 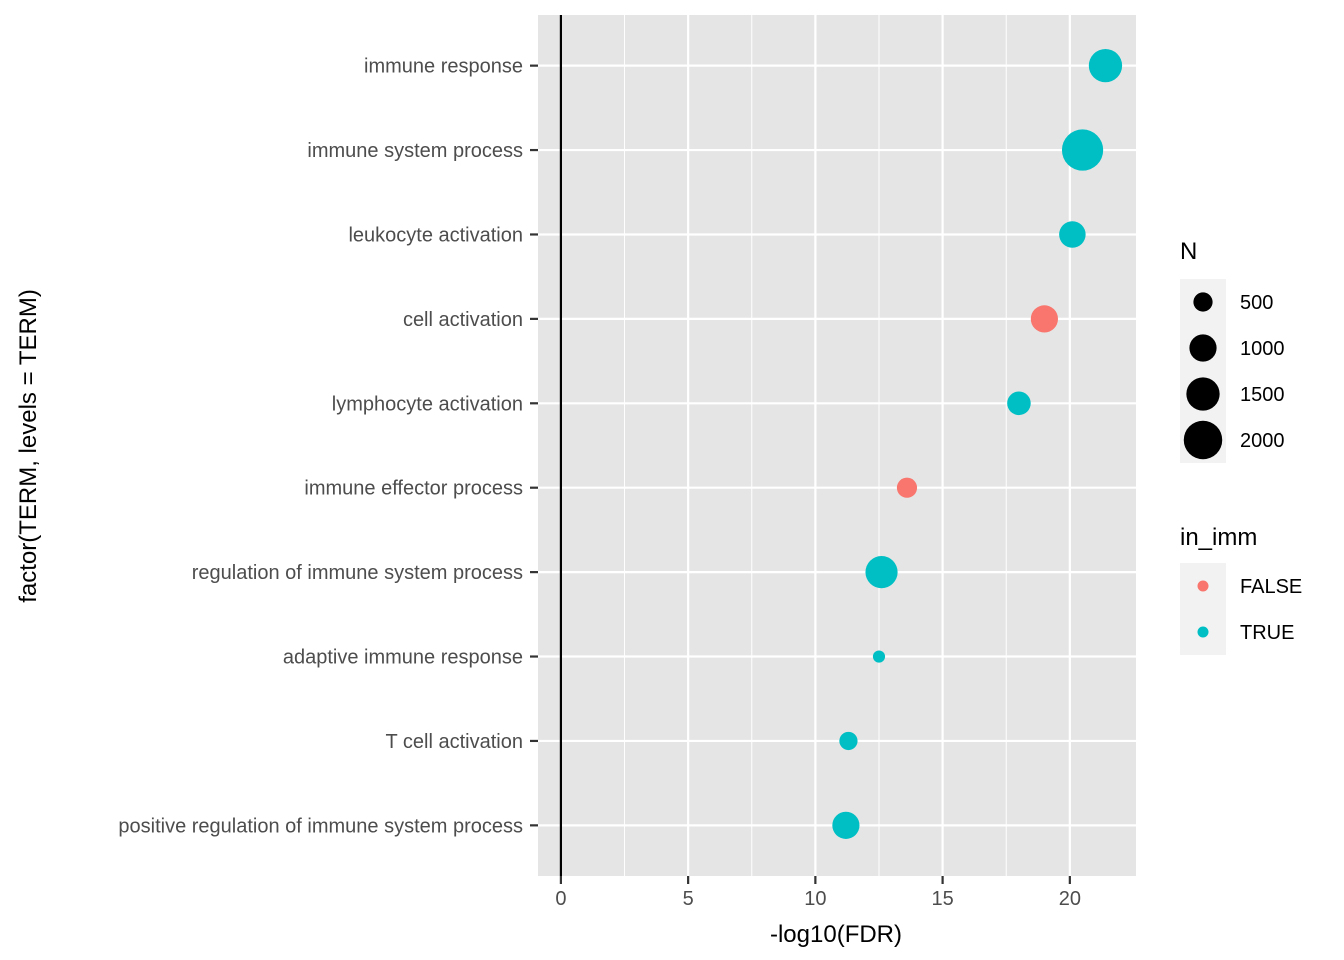 I want to click on color-legend-title: in_imm, so click(x=1218, y=537).